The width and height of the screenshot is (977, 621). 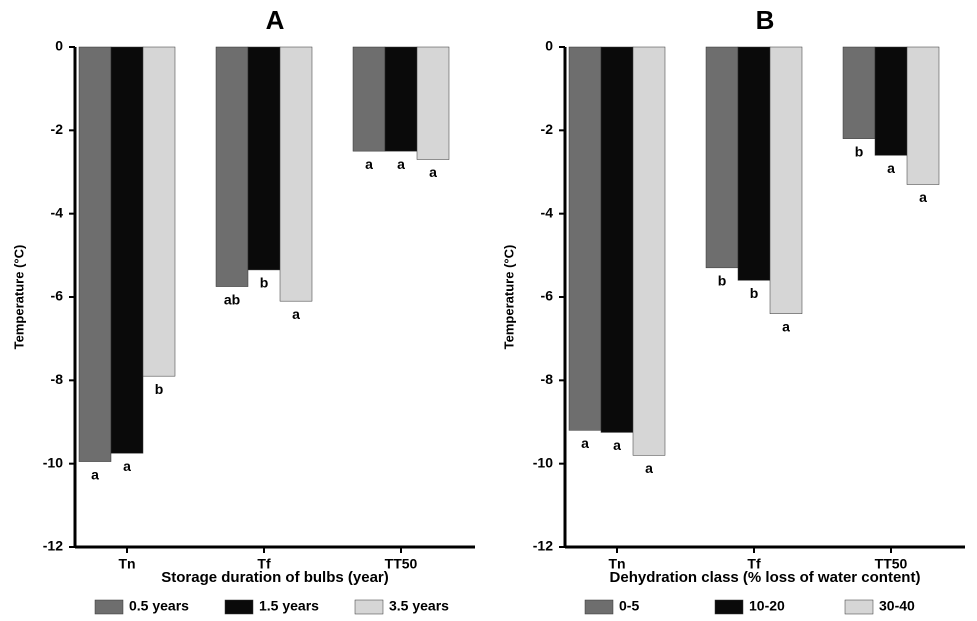 I want to click on legend: 0.5 years 1.5 years 3.5 years, so click(x=271, y=606).